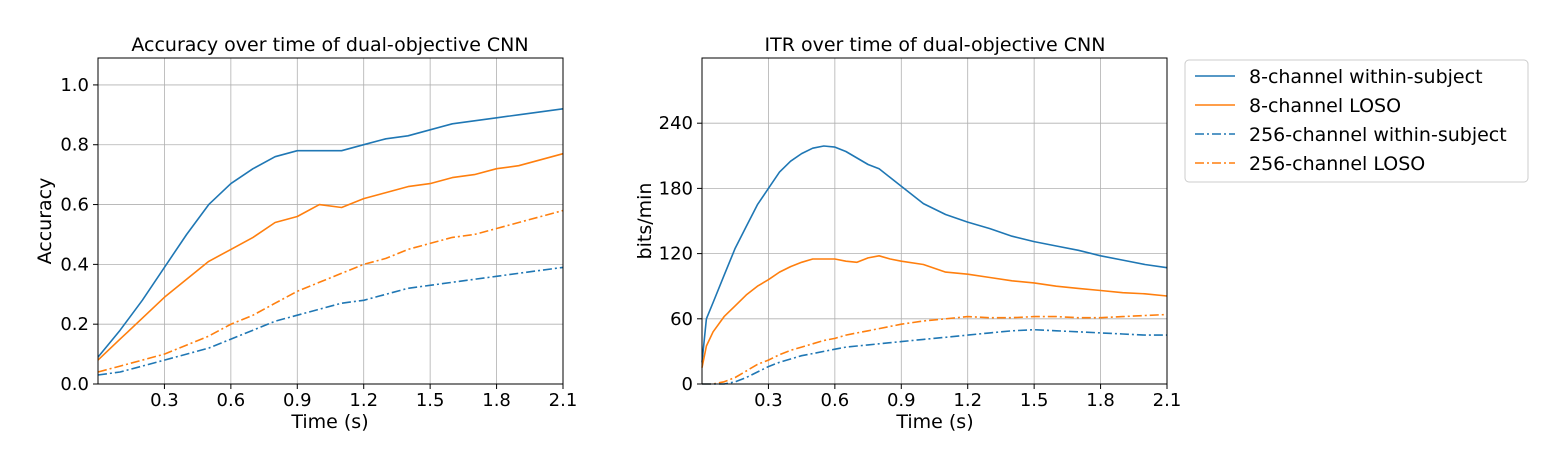  What do you see at coordinates (329, 422) in the screenshot?
I see `accuracy-x-axis-label: Time (s)` at bounding box center [329, 422].